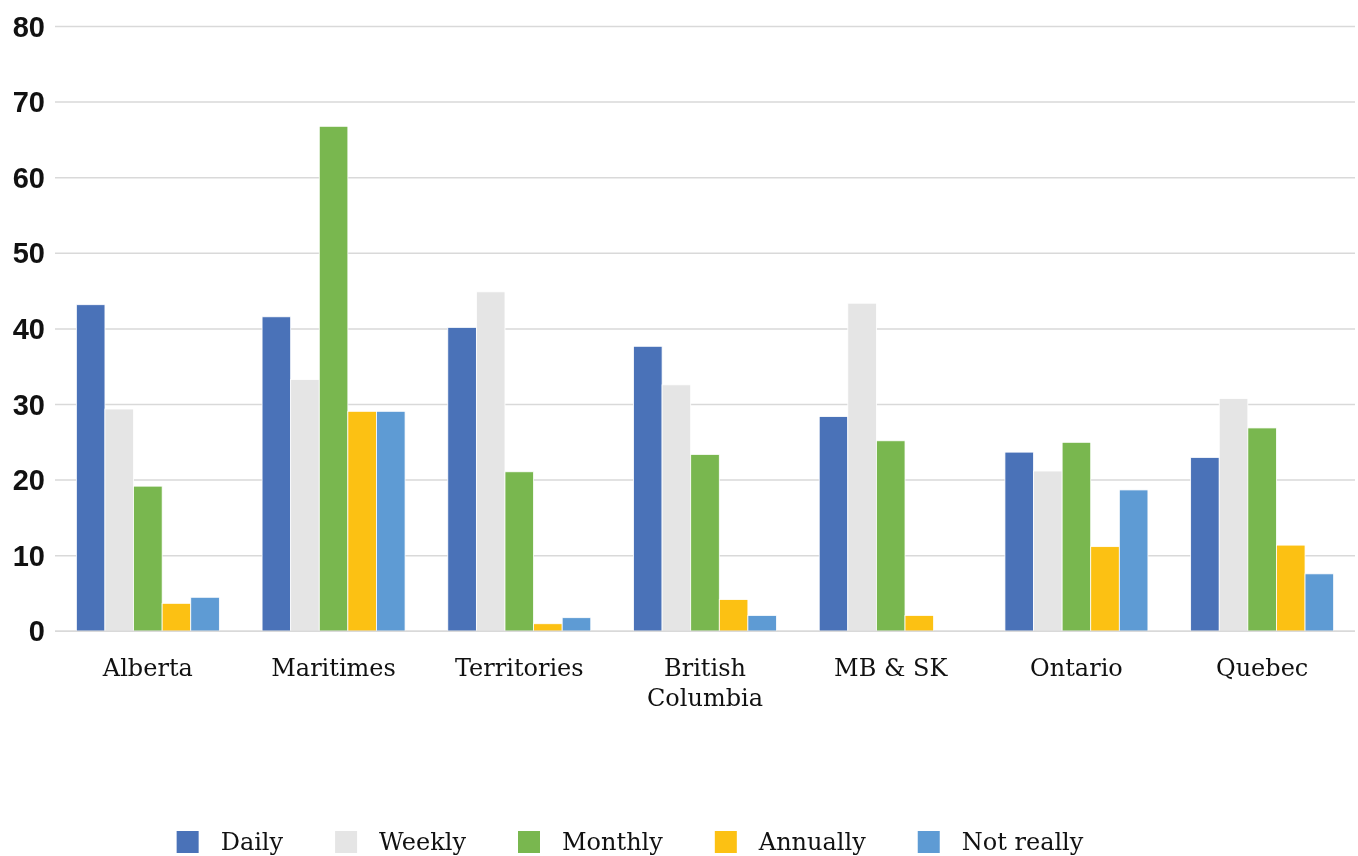 This screenshot has height=856, width=1358. What do you see at coordinates (36, 631) in the screenshot?
I see `y-tick-label: 0` at bounding box center [36, 631].